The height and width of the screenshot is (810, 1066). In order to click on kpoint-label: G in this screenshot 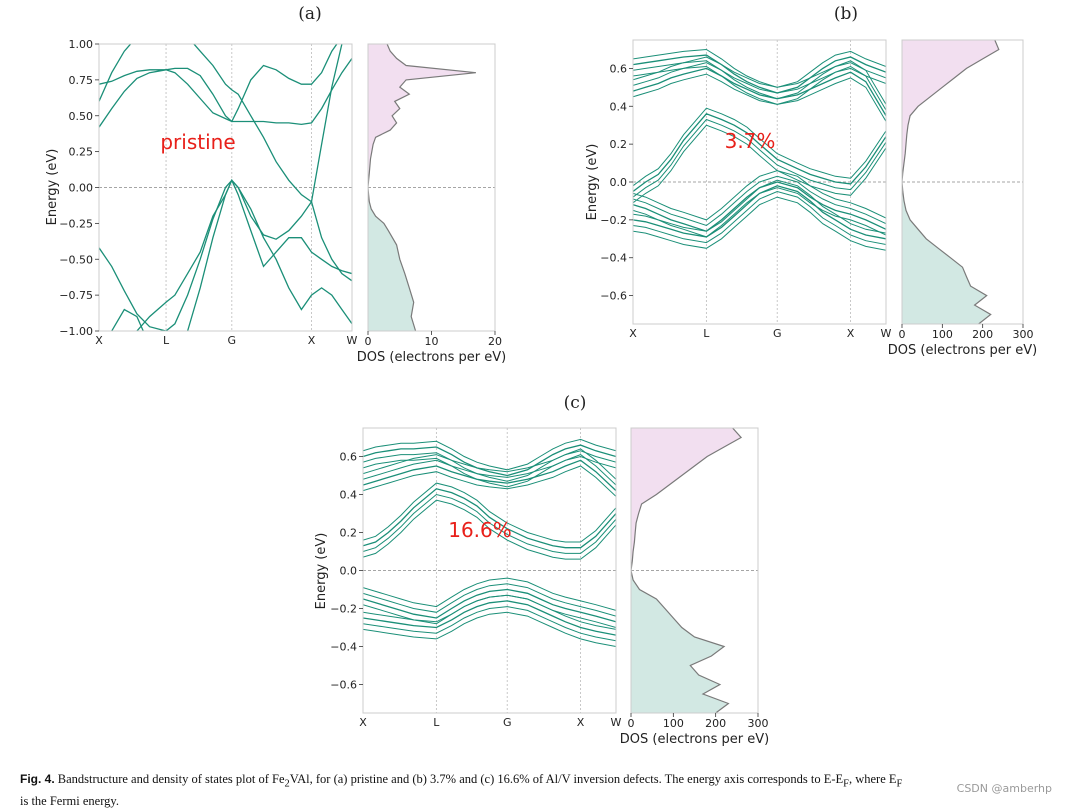, I will do `click(232, 340)`.